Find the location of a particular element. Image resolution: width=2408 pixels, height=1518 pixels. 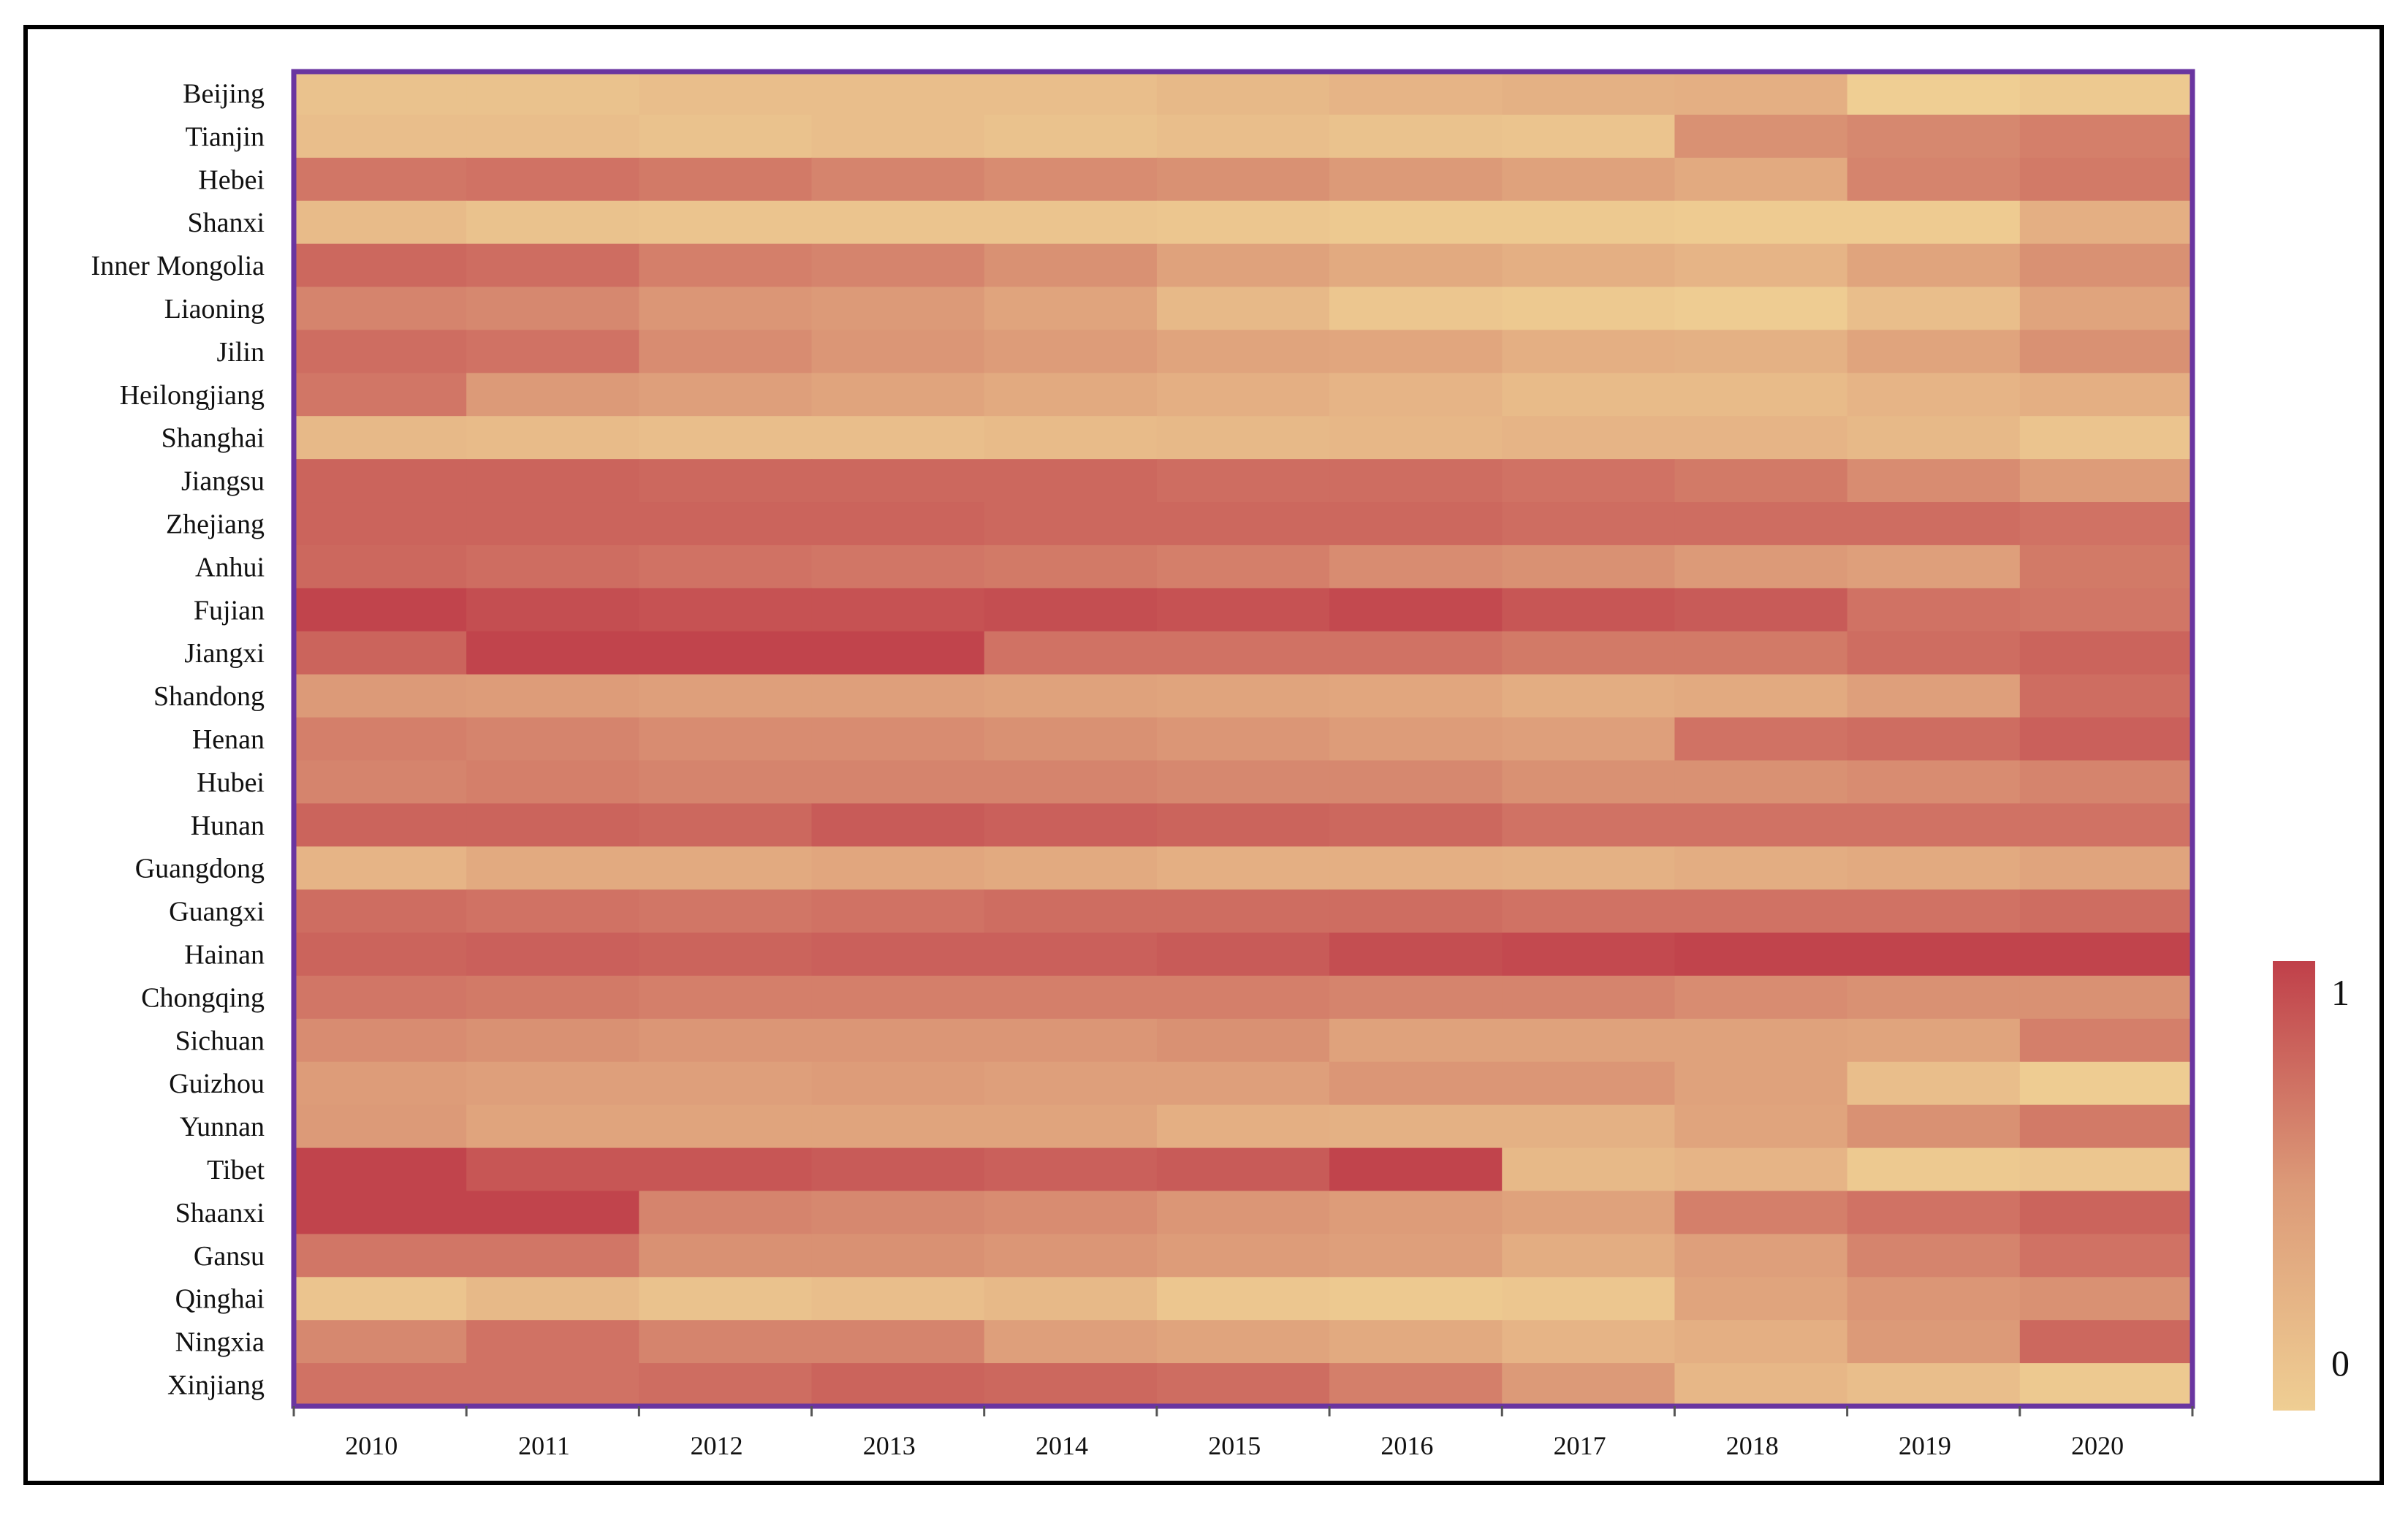

column-label: 2011 is located at coordinates (544, 1445).